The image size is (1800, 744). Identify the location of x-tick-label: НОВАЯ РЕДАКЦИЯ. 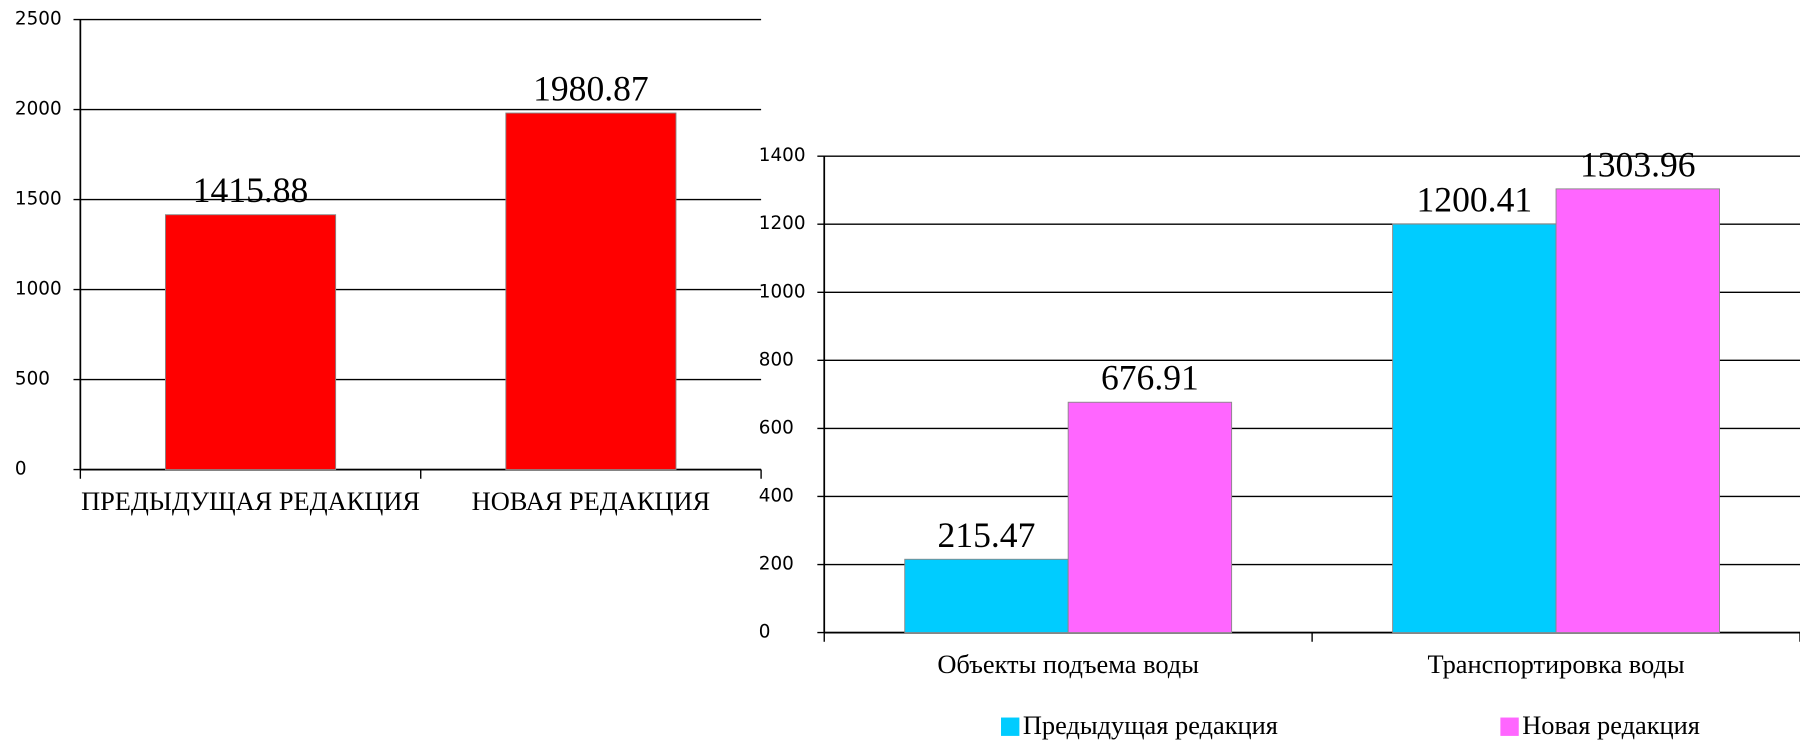
(591, 501).